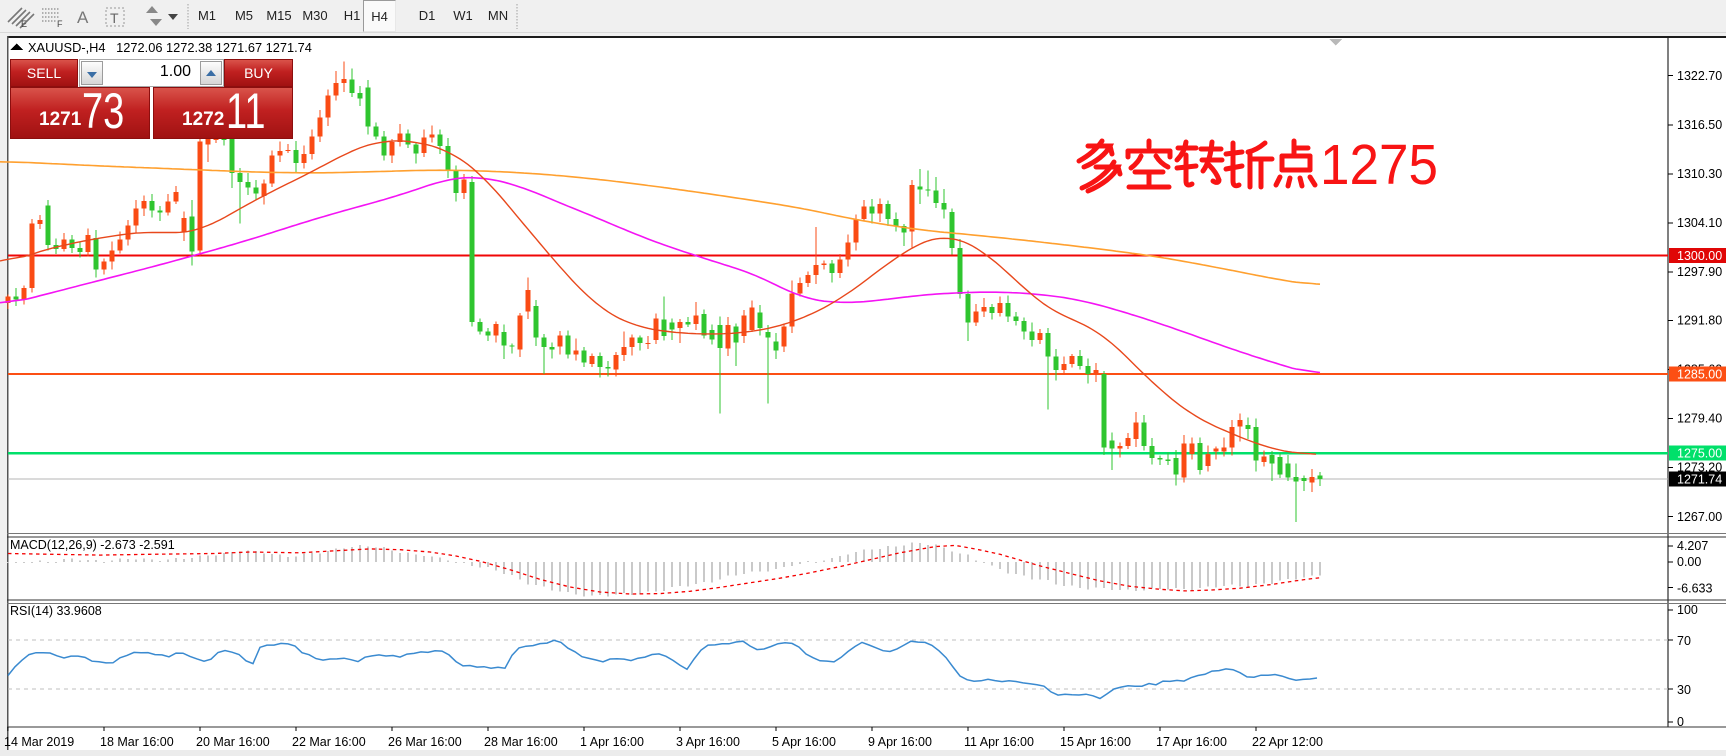 The width and height of the screenshot is (1726, 756). Describe the element at coordinates (1684, 690) in the screenshot. I see `svg-text: 30` at that location.